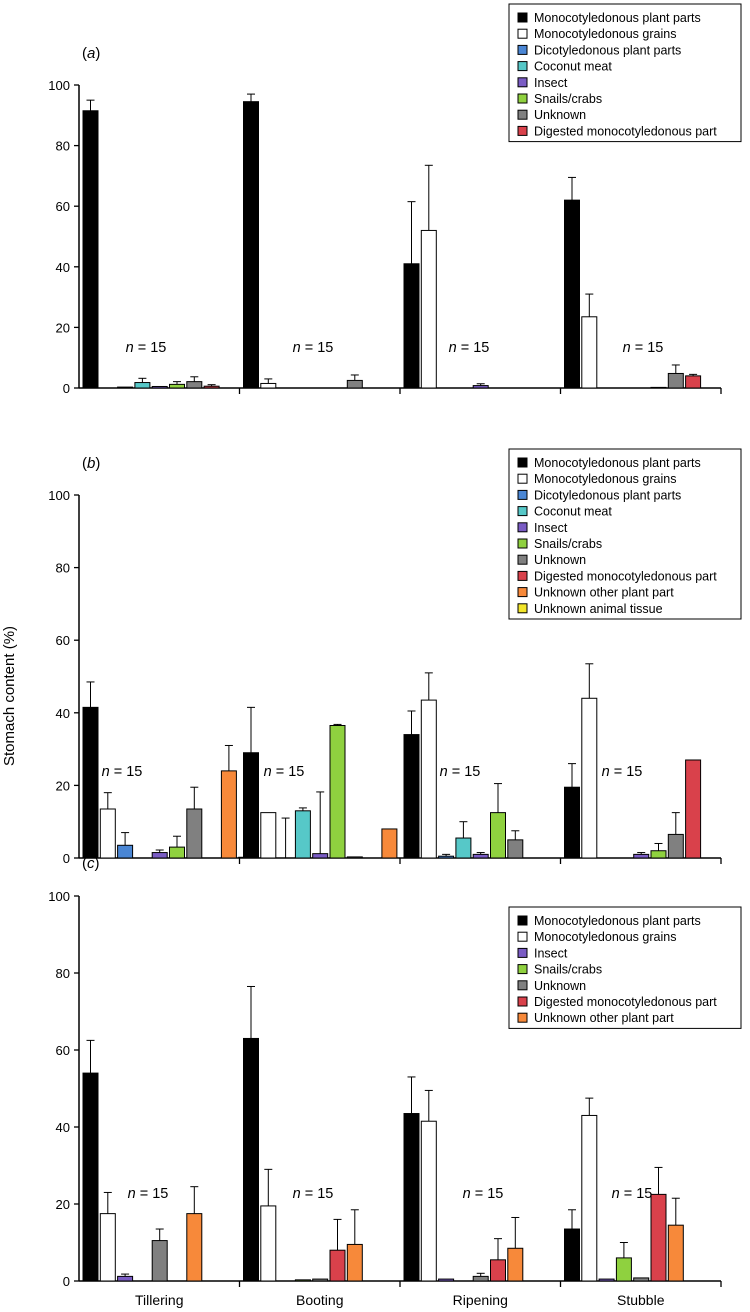  What do you see at coordinates (605, 937) in the screenshot?
I see `legend-entry: Monocotyledonous grains` at bounding box center [605, 937].